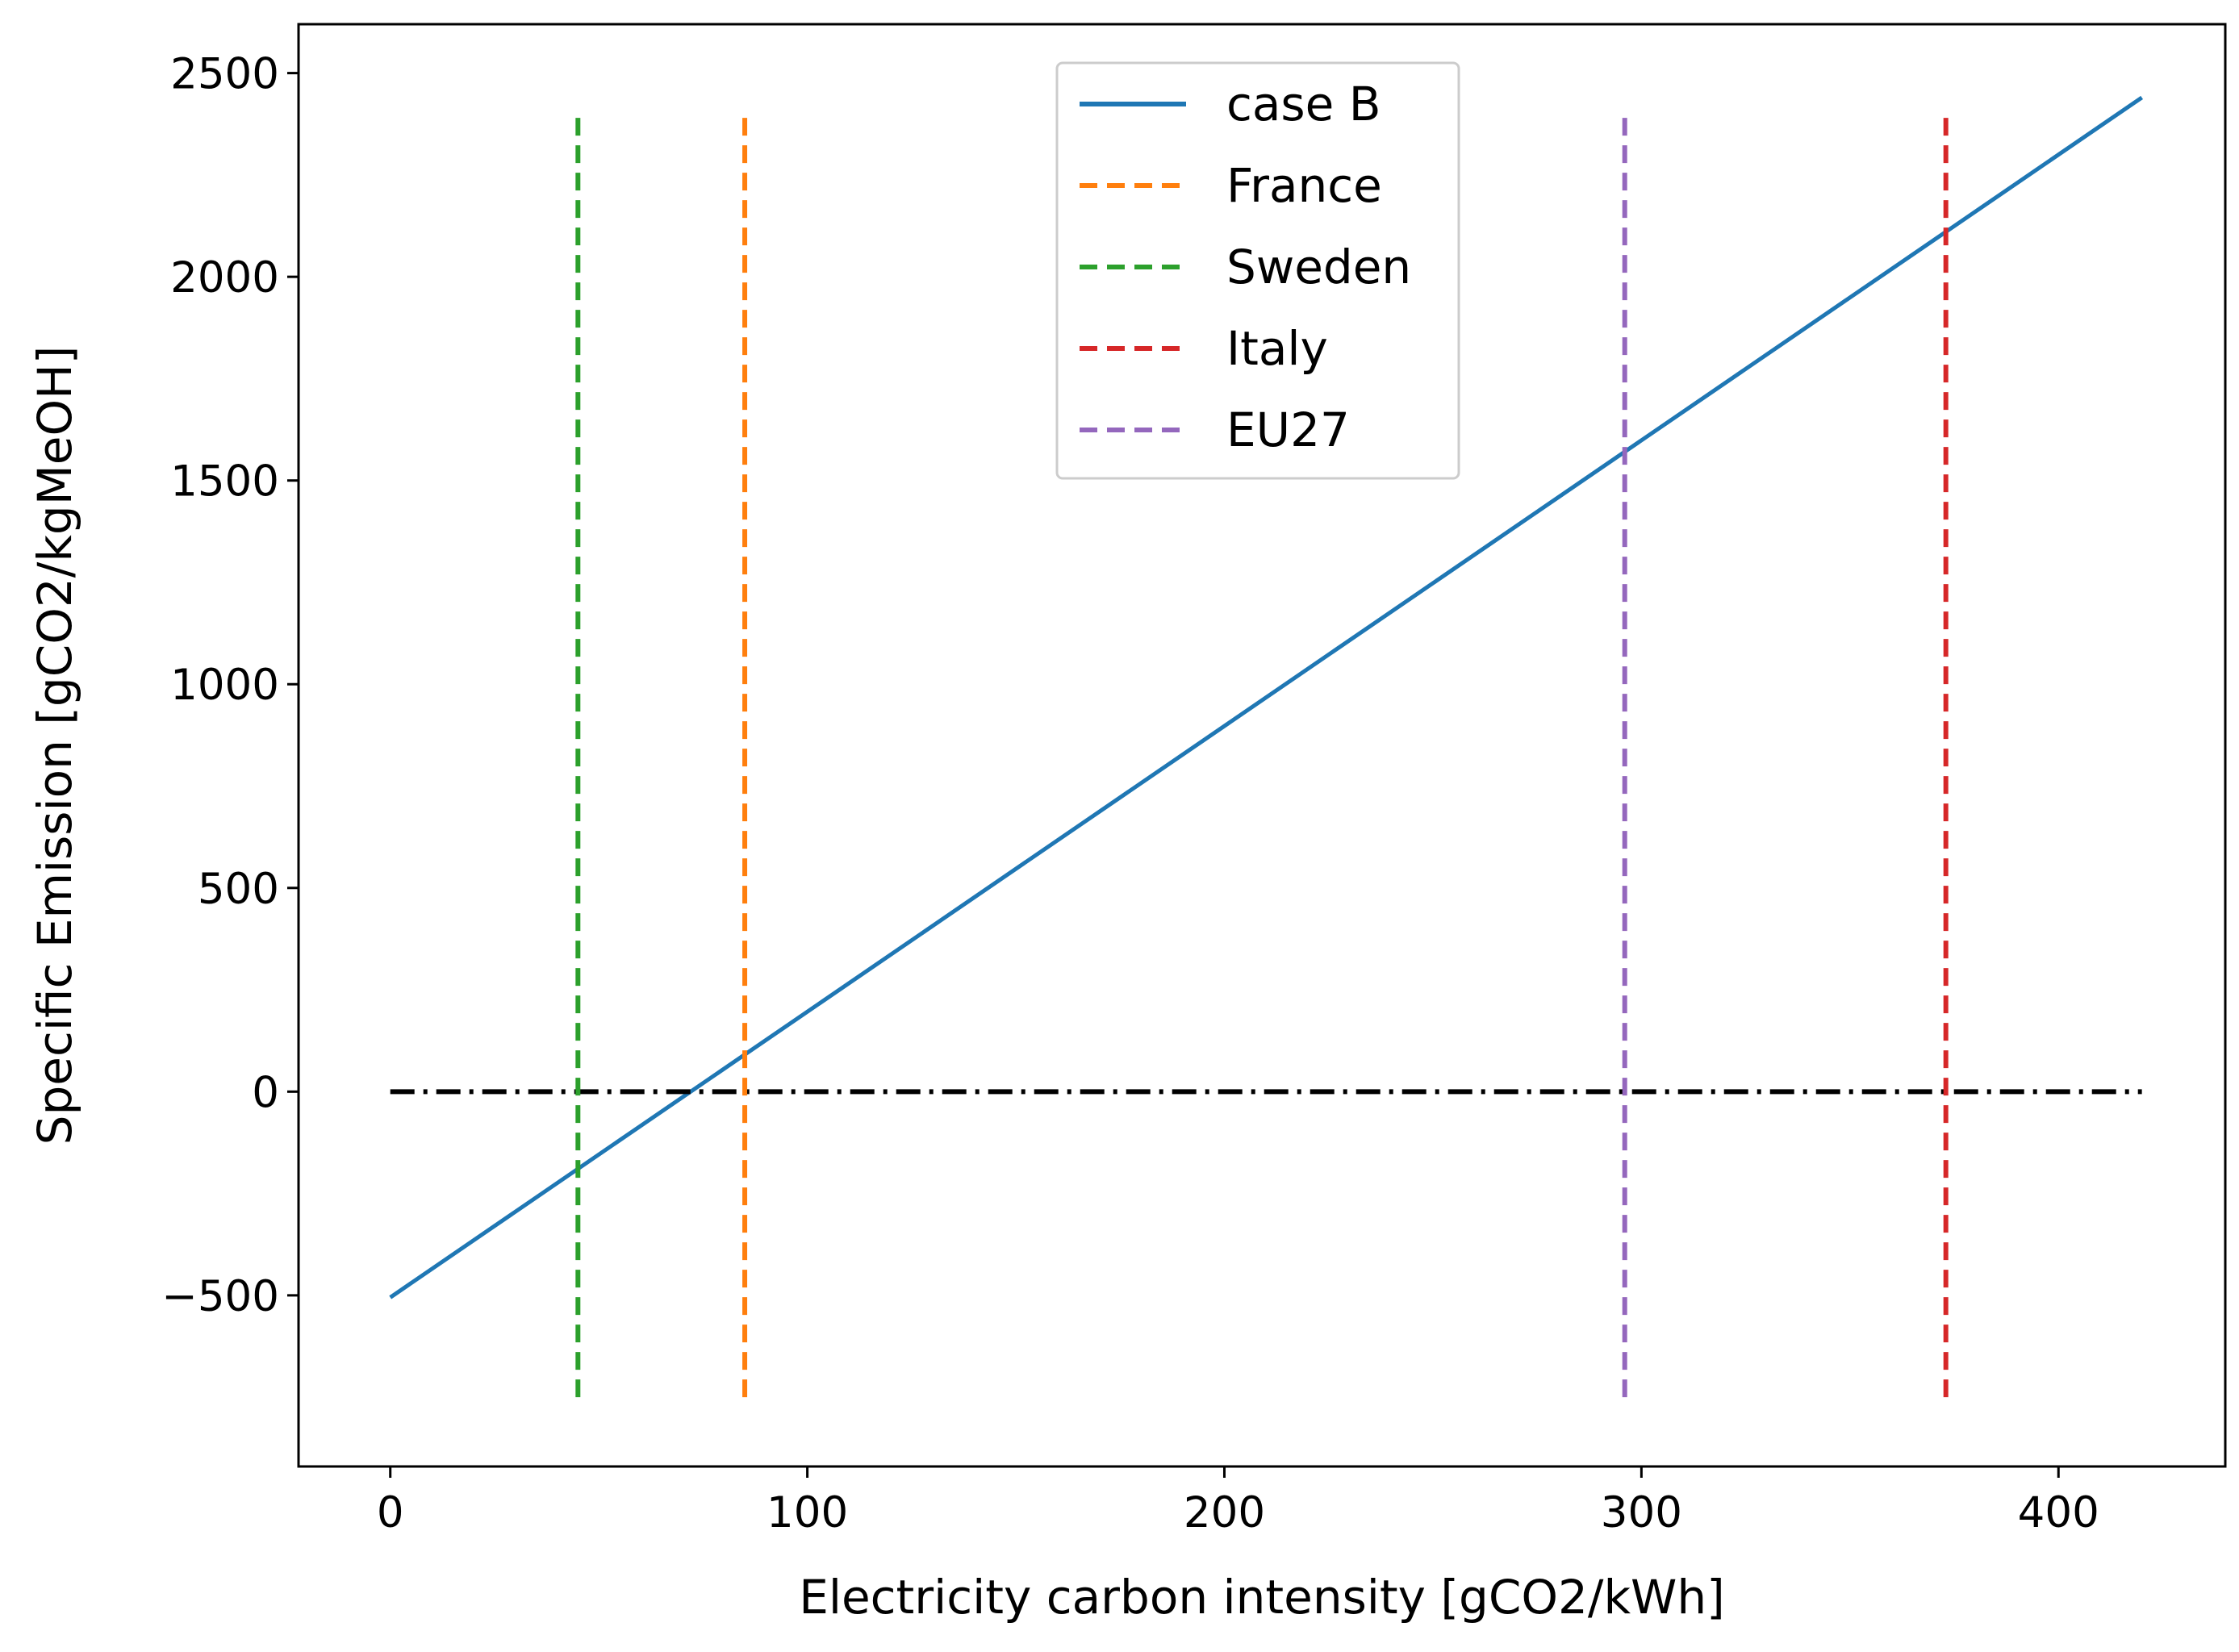 The height and width of the screenshot is (1652, 2239). I want to click on x-tick-label: 100, so click(807, 1512).